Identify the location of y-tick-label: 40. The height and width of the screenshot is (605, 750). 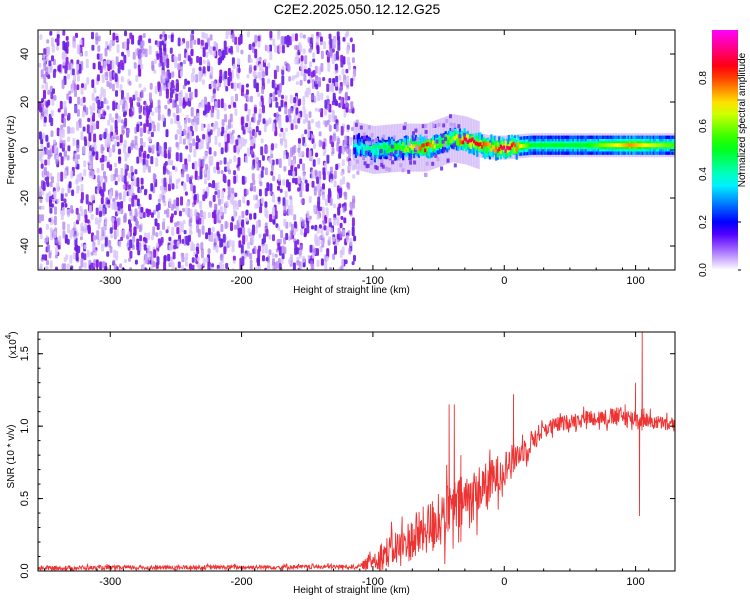
(25, 54).